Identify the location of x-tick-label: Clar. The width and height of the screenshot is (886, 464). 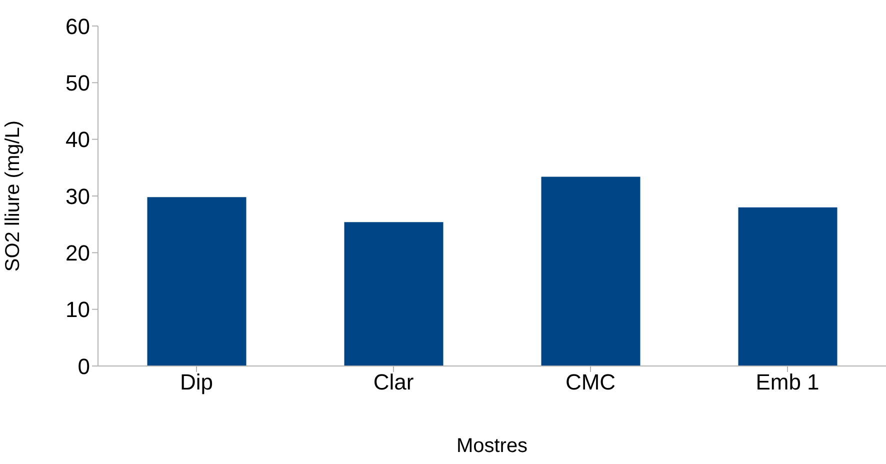
(393, 382).